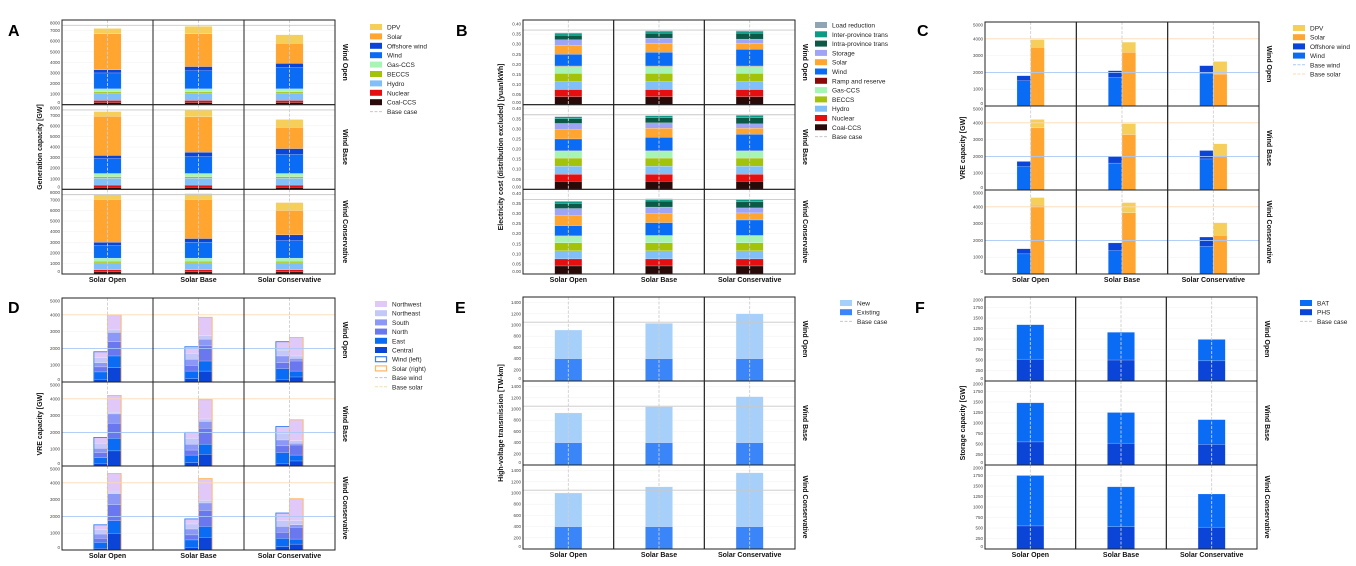 This screenshot has width=1356, height=566. What do you see at coordinates (517, 537) in the screenshot?
I see `y-tick-label: 200` at bounding box center [517, 537].